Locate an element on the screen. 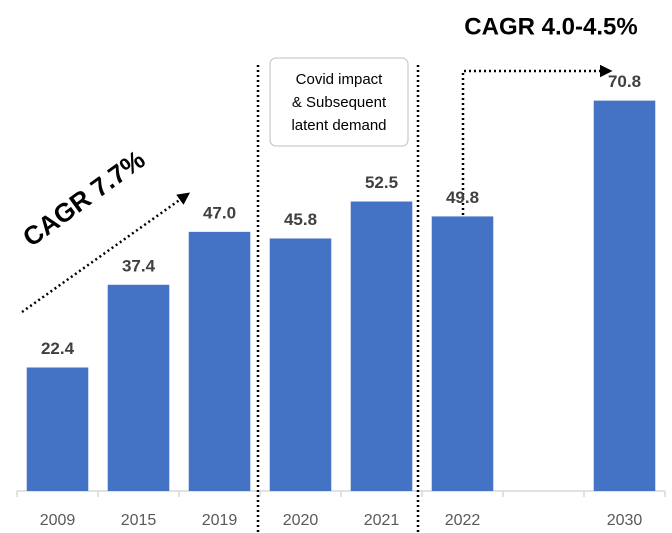 This screenshot has height=533, width=672. note-line: Covid impact is located at coordinates (340, 79).